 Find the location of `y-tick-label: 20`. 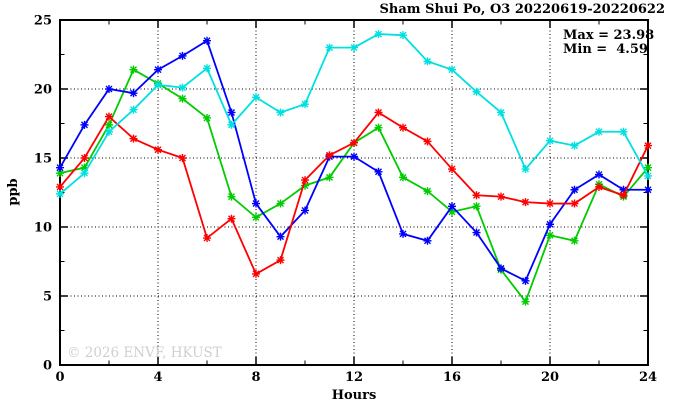

y-tick-label: 20 is located at coordinates (43, 90).